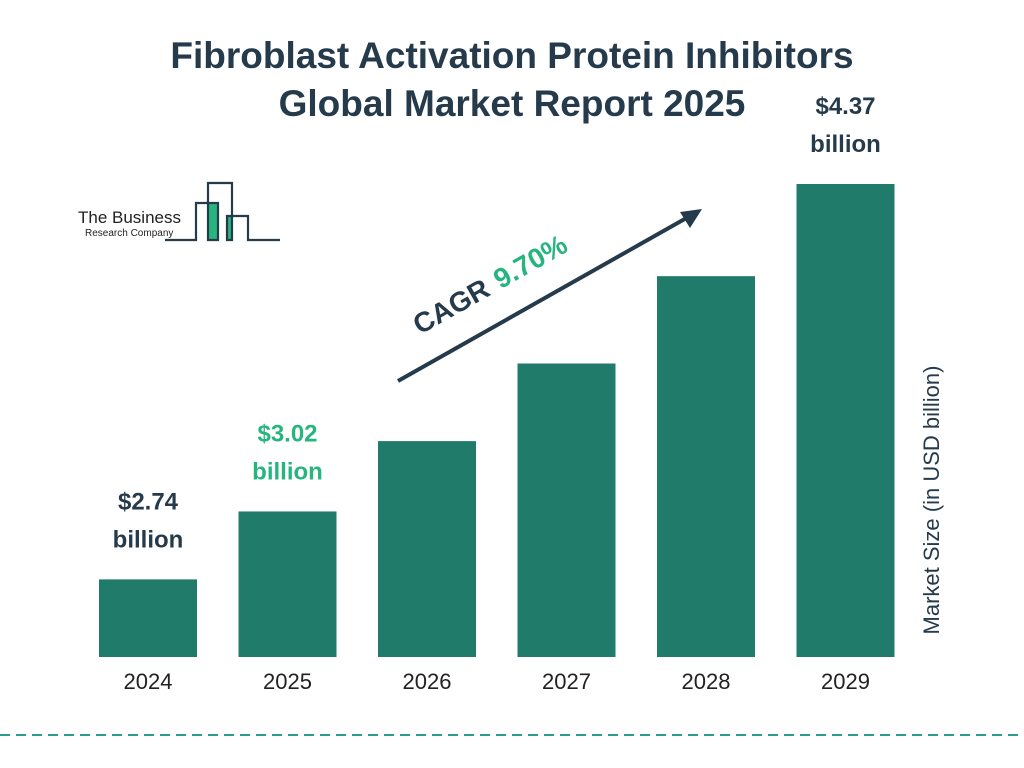 This screenshot has height=768, width=1024. Describe the element at coordinates (706, 466) in the screenshot. I see `bar-2028` at that location.